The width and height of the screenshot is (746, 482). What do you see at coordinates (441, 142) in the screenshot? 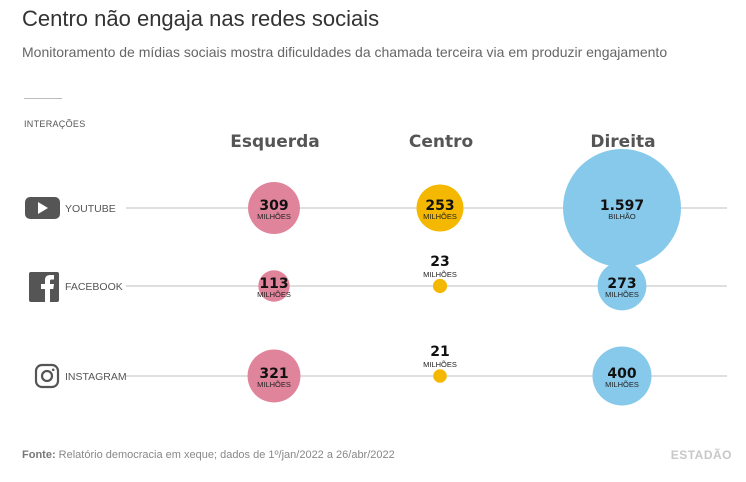
I see `column-header-centro: Centro` at bounding box center [441, 142].